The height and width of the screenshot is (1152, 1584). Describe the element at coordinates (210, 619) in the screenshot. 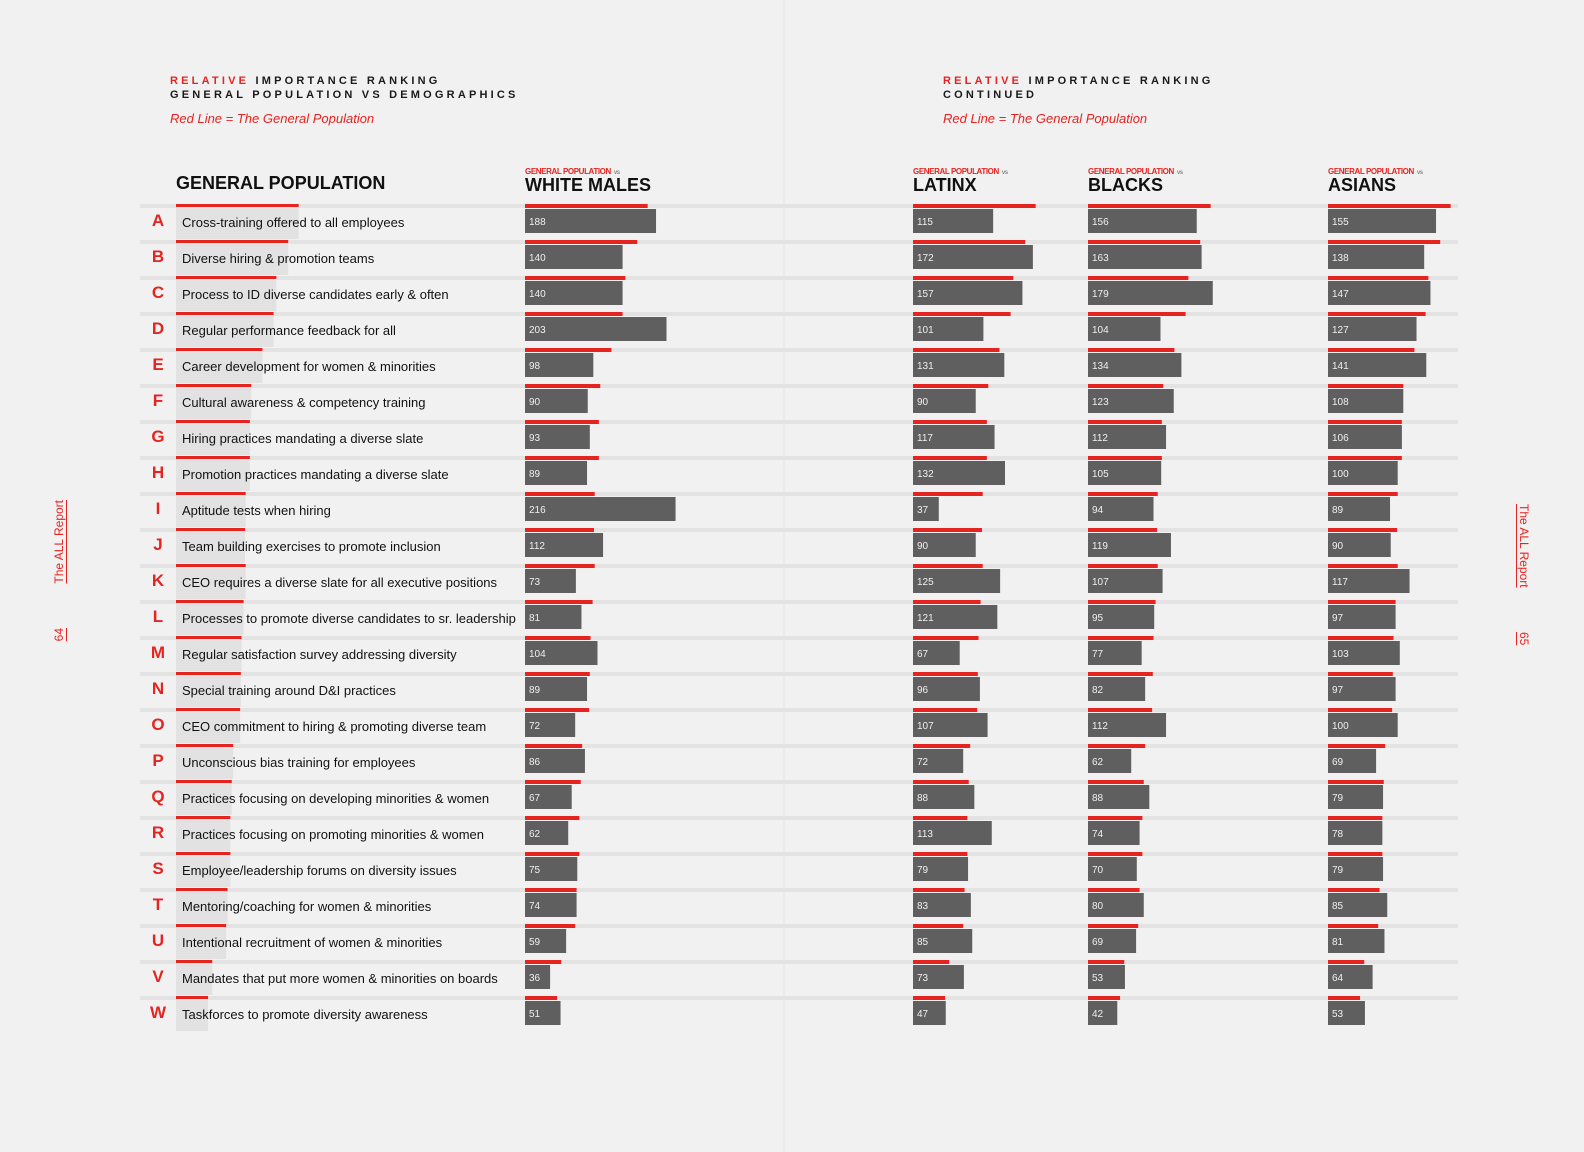

I see `gp-bar` at that location.